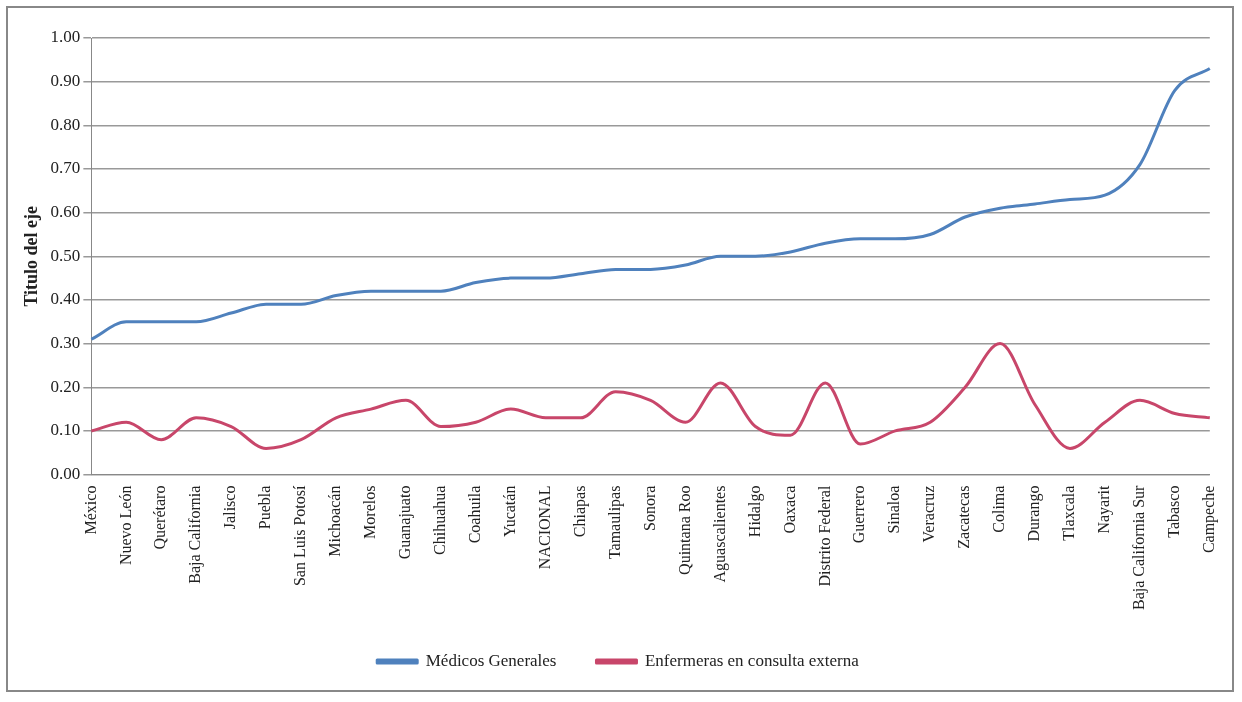 This screenshot has height=702, width=1242. Describe the element at coordinates (544, 527) in the screenshot. I see `x-tick-label: NACIONAL` at that location.